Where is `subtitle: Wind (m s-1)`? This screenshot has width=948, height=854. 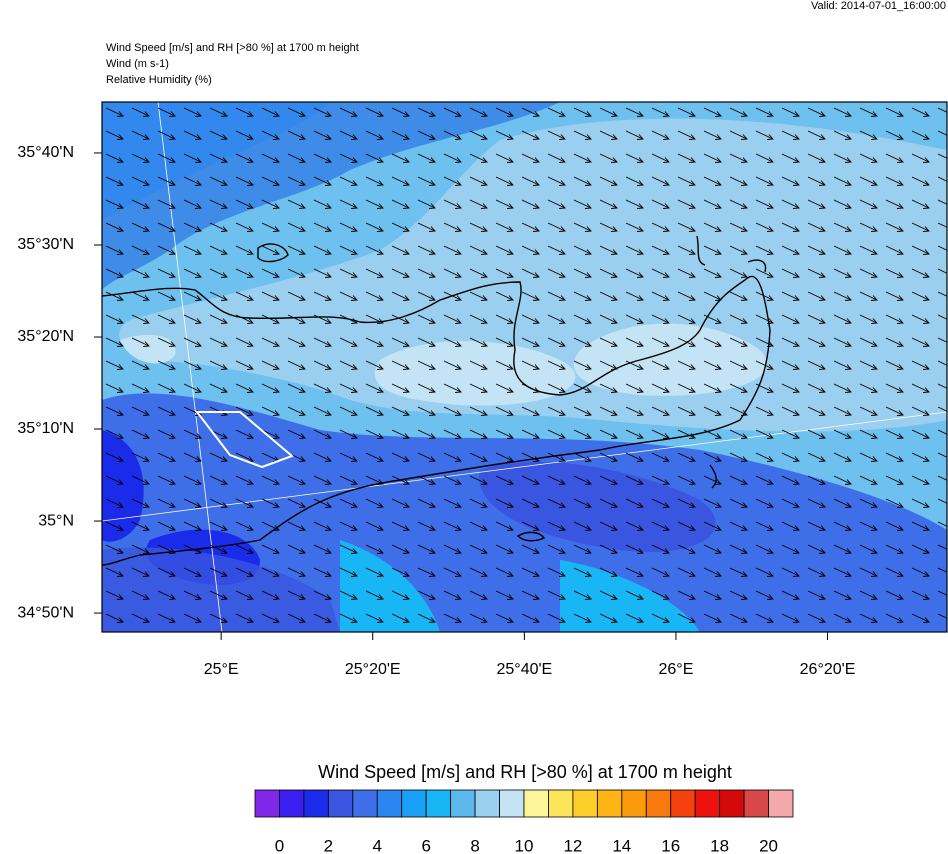
subtitle: Wind (m s-1) is located at coordinates (137, 64).